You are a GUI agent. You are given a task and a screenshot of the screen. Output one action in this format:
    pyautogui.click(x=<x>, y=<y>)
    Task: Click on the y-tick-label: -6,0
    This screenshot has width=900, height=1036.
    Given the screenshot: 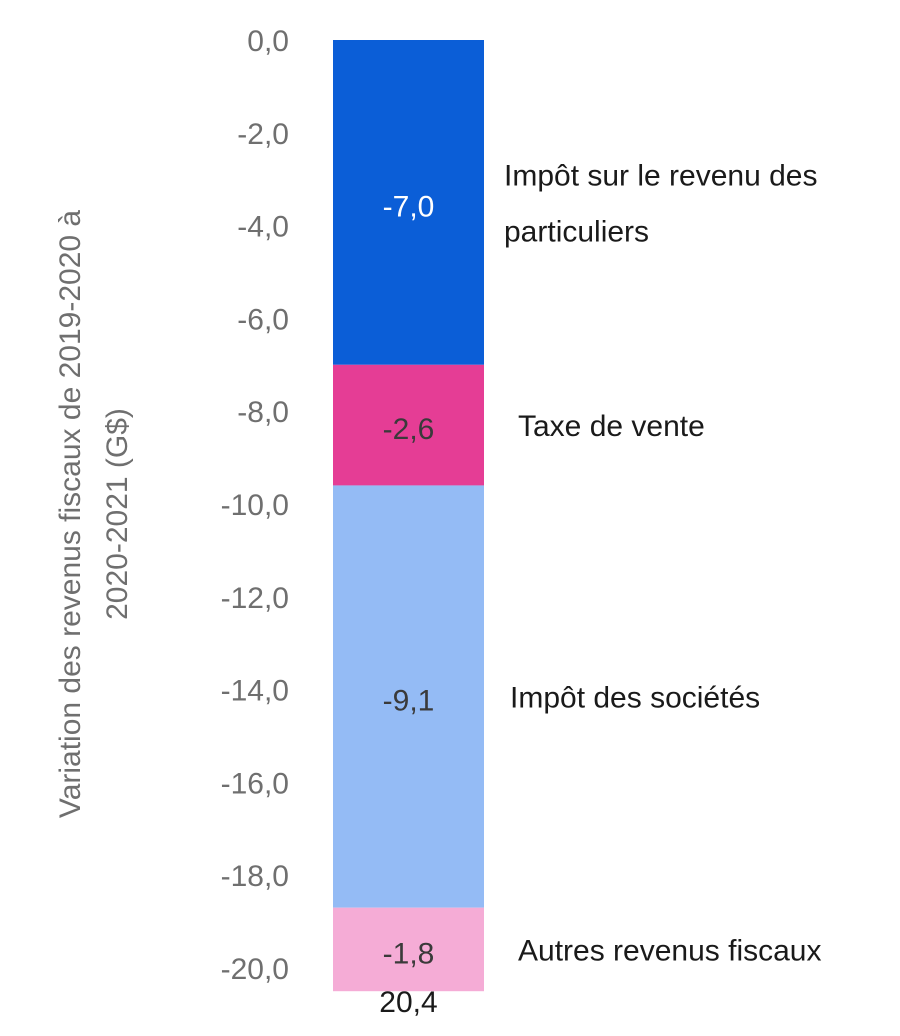 What is the action you would take?
    pyautogui.click(x=263, y=319)
    